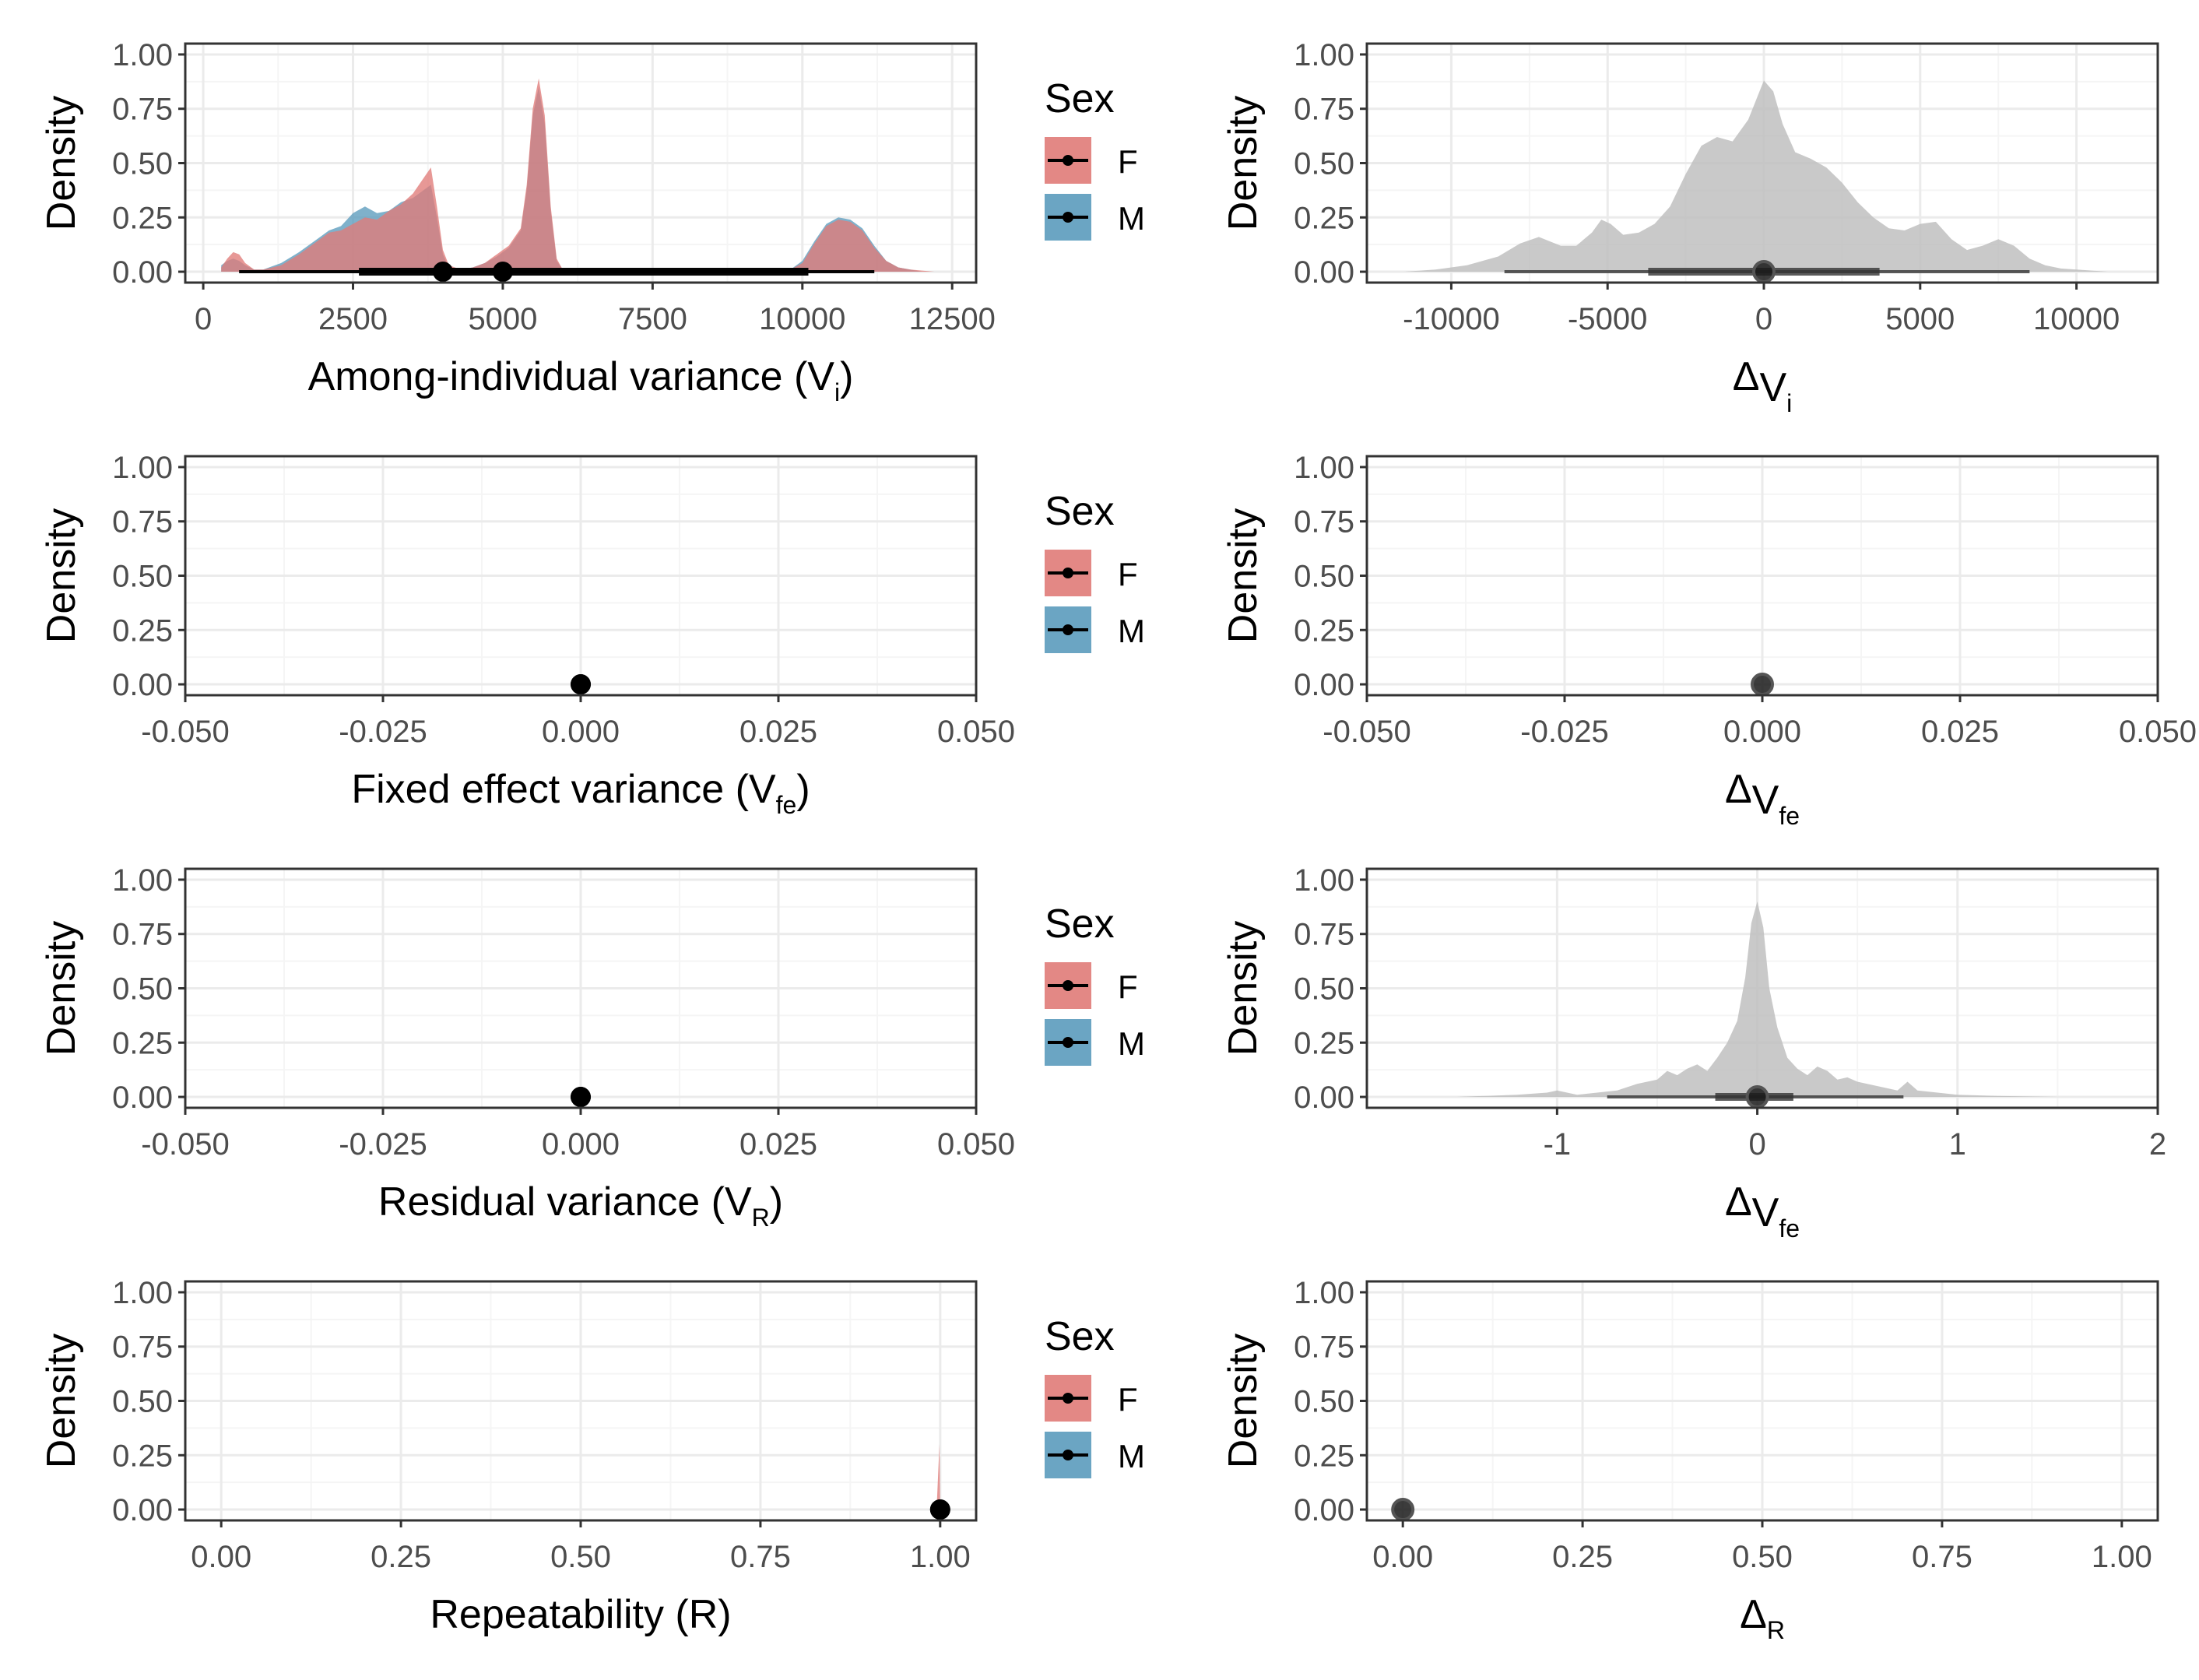 The image size is (2199, 1680). Describe the element at coordinates (2122, 1557) in the screenshot. I see `x-tick-label: 1.00` at that location.